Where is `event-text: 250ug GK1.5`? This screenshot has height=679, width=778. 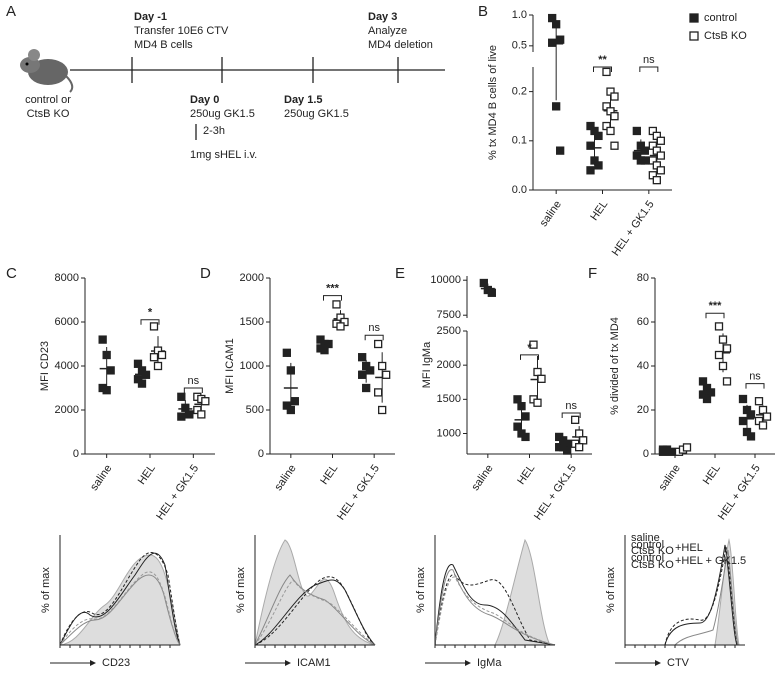
event-text: 250ug GK1.5 is located at coordinates (222, 114).